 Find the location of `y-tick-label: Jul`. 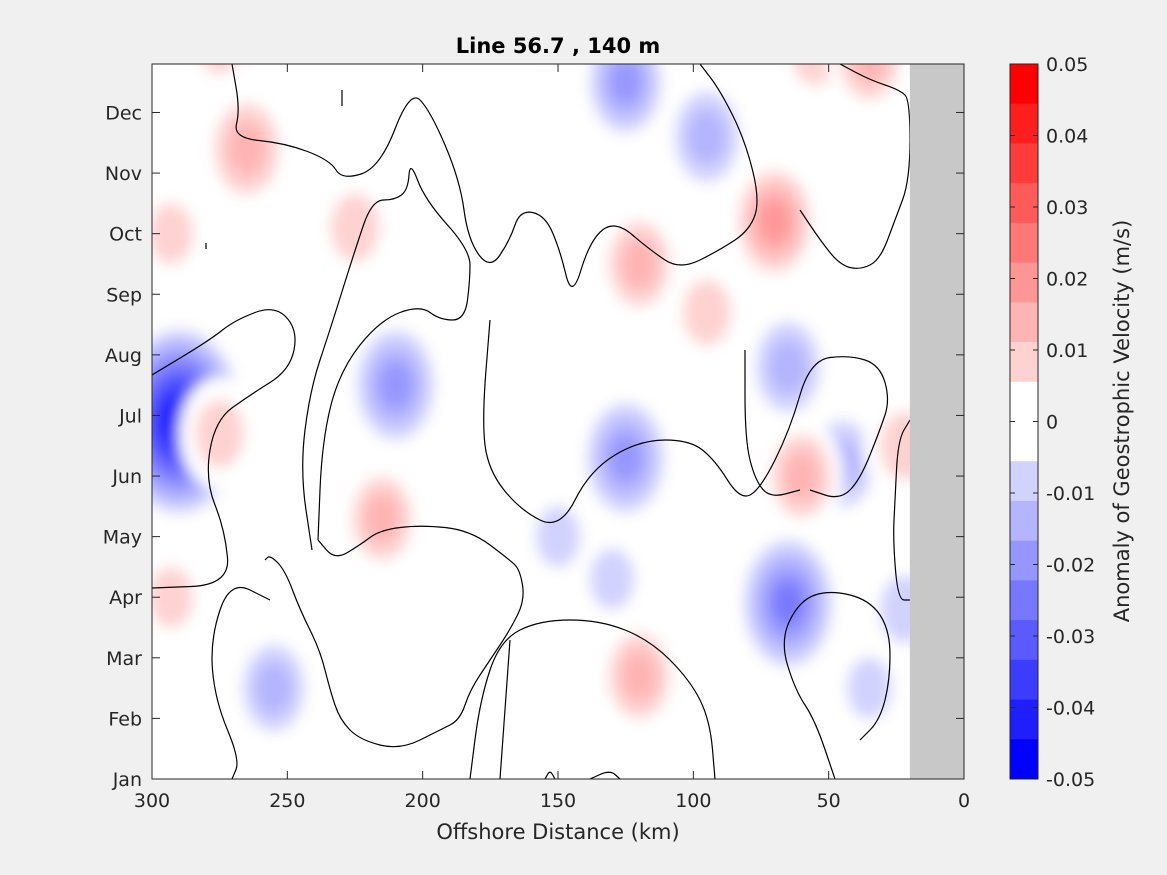

y-tick-label: Jul is located at coordinates (130, 416).